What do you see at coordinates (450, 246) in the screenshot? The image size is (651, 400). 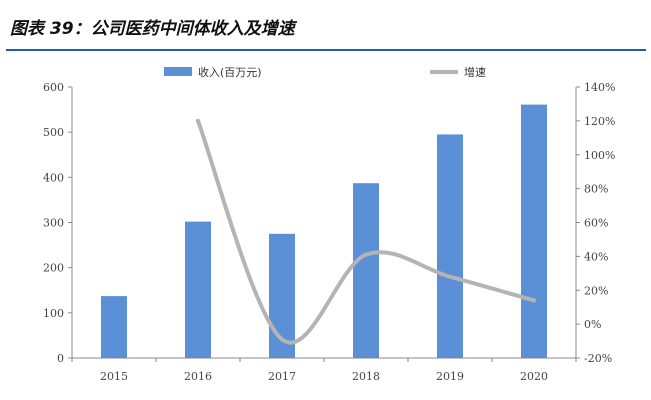 I see `bar-2019` at bounding box center [450, 246].